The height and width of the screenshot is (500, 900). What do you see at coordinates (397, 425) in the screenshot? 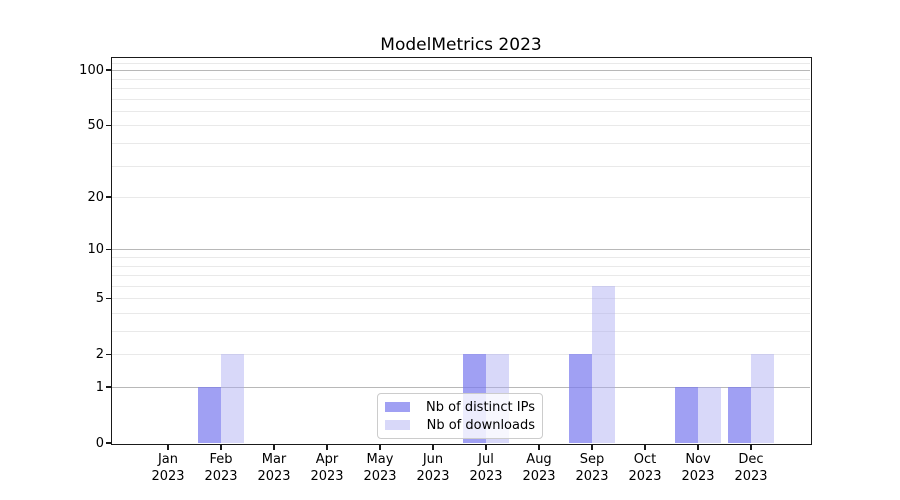
I see `legend-swatch-downloads` at bounding box center [397, 425].